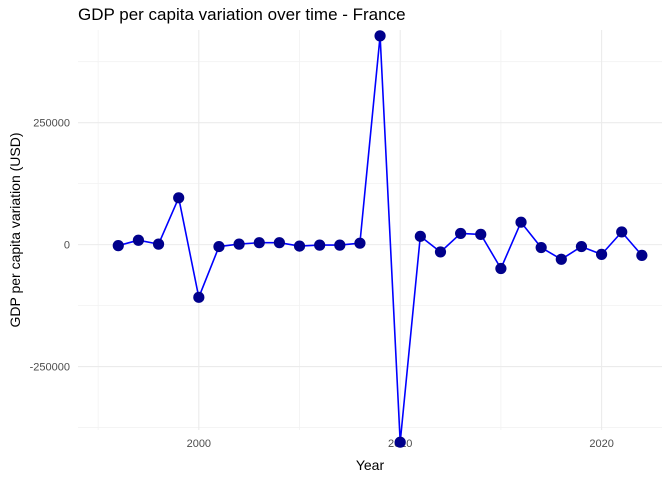 This screenshot has height=480, width=672. What do you see at coordinates (50, 246) in the screenshot?
I see `y-axis-tick-labels: -250000 0 250000` at bounding box center [50, 246].